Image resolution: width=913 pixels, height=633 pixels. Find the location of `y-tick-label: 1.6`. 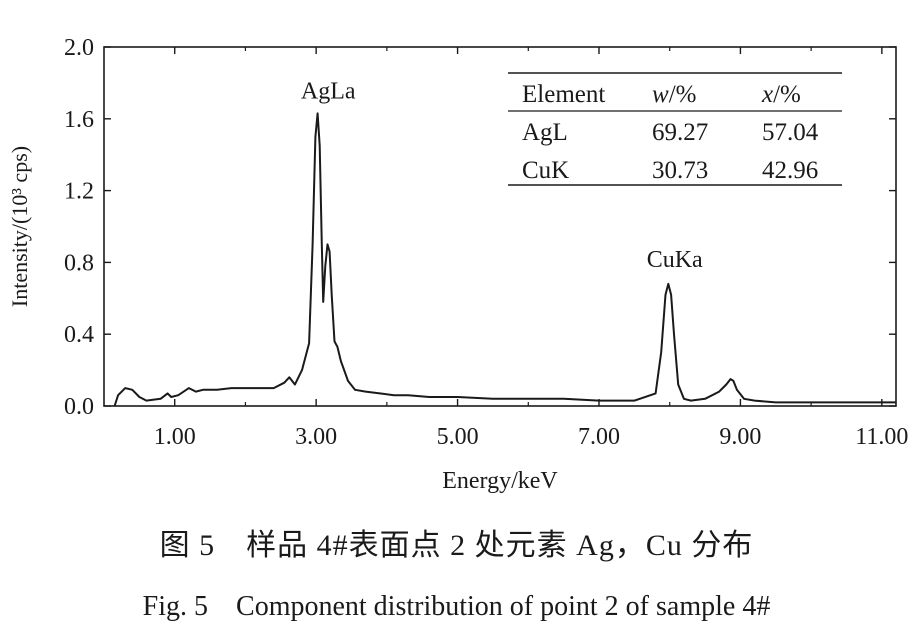

y-tick-label: 1.6 is located at coordinates (79, 120).